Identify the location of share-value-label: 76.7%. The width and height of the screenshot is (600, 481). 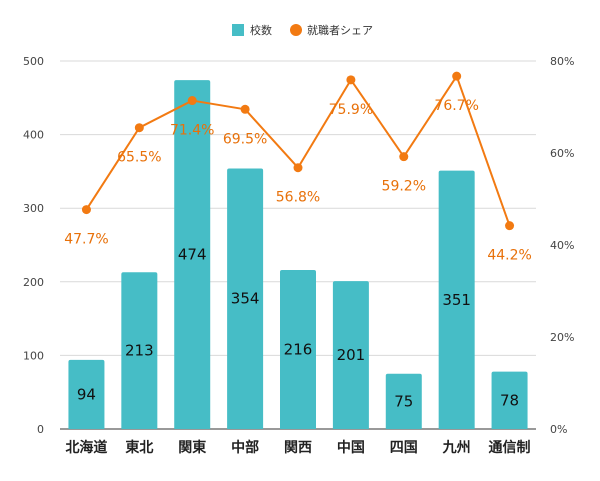
(456, 106).